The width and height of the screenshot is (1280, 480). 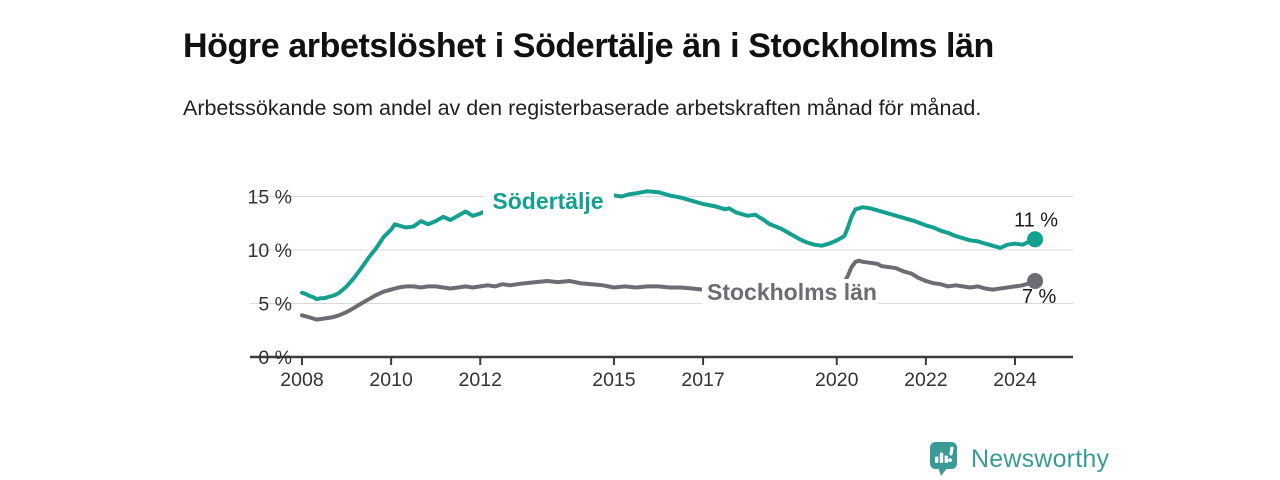 I want to click on x-axis-tick-label: 2012, so click(x=480, y=380).